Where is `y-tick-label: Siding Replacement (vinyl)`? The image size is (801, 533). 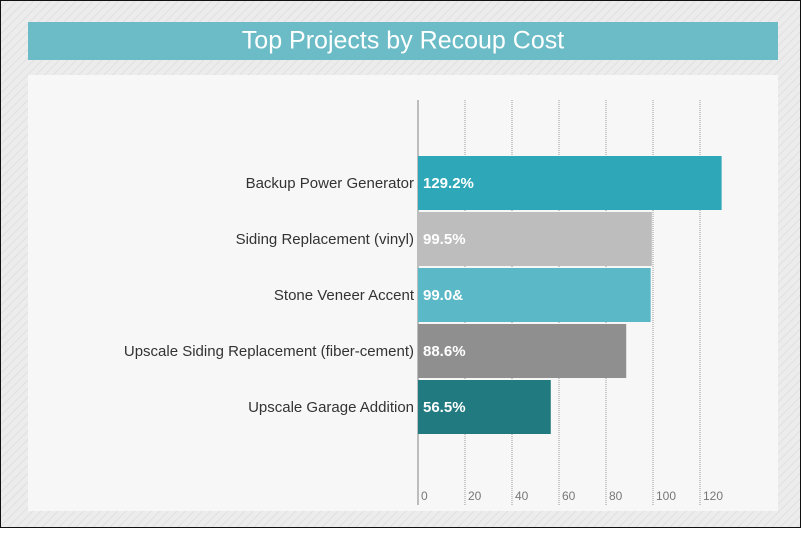
y-tick-label: Siding Replacement (vinyl) is located at coordinates (325, 239).